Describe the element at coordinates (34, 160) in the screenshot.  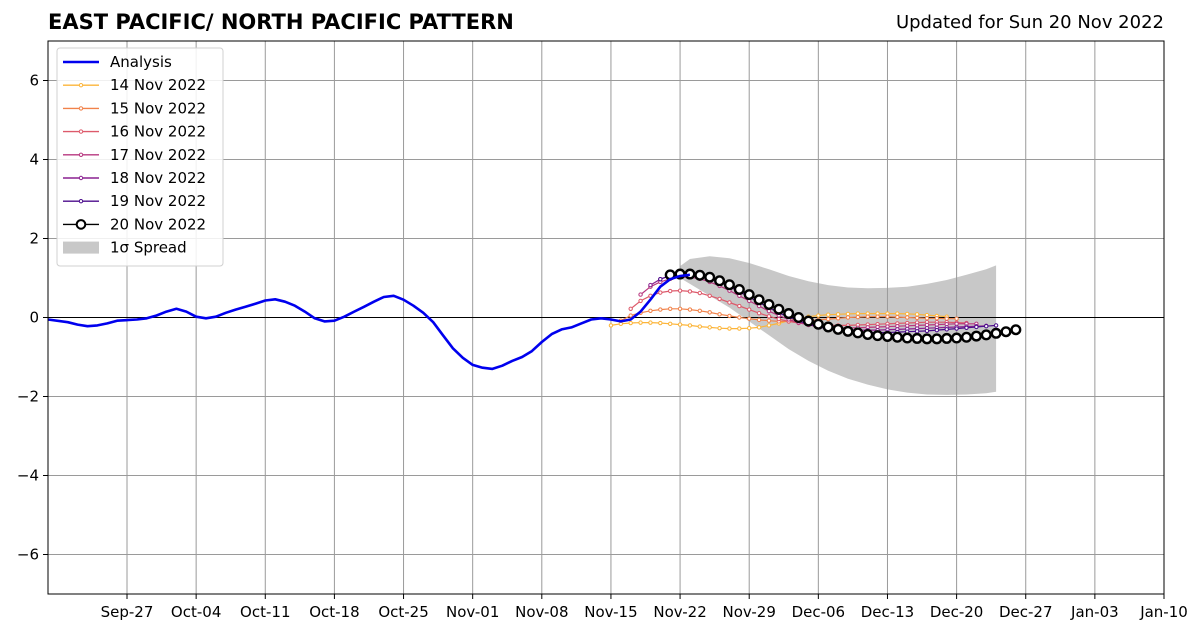
I see `y-tick-label: 4` at that location.